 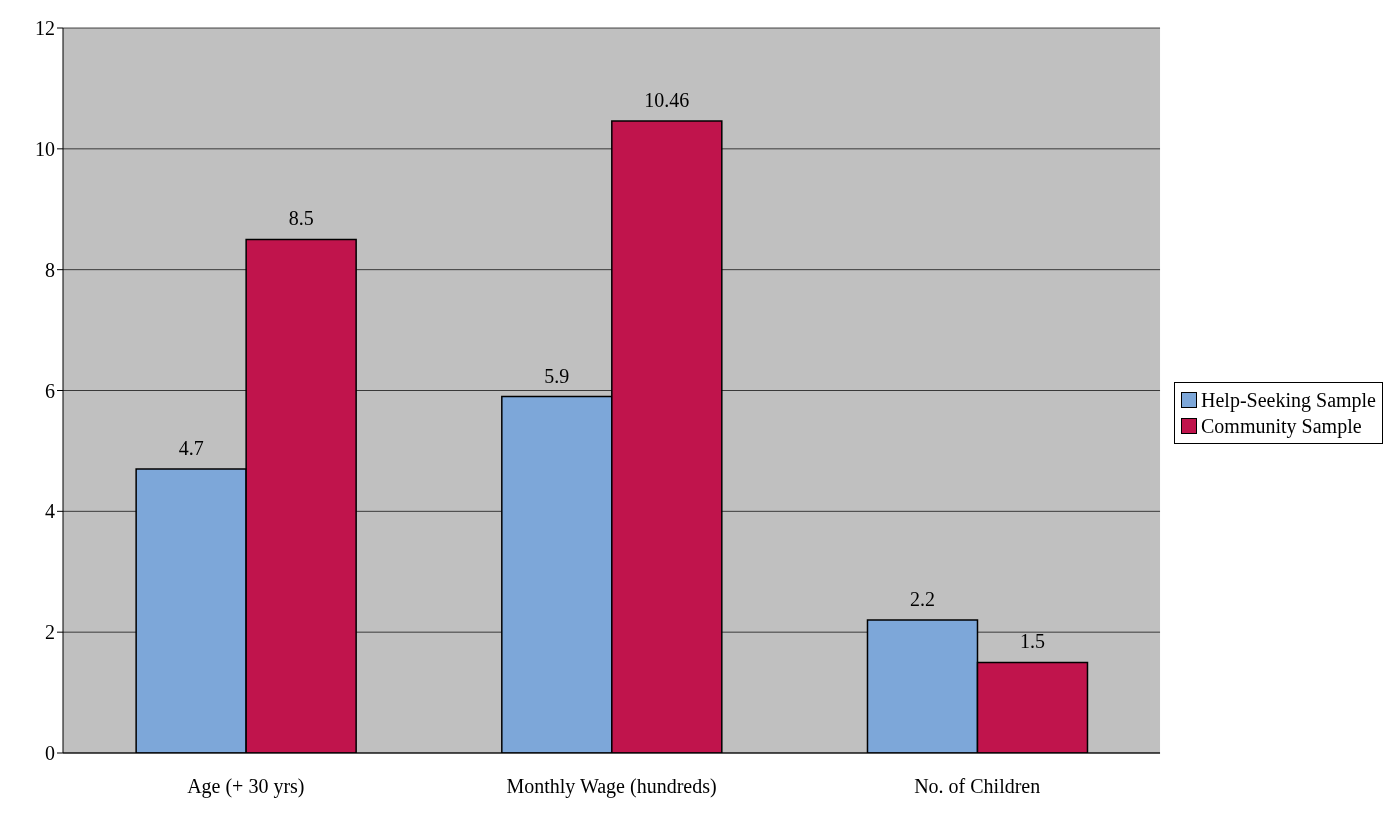 What do you see at coordinates (301, 218) in the screenshot?
I see `data-label: 8.5` at bounding box center [301, 218].